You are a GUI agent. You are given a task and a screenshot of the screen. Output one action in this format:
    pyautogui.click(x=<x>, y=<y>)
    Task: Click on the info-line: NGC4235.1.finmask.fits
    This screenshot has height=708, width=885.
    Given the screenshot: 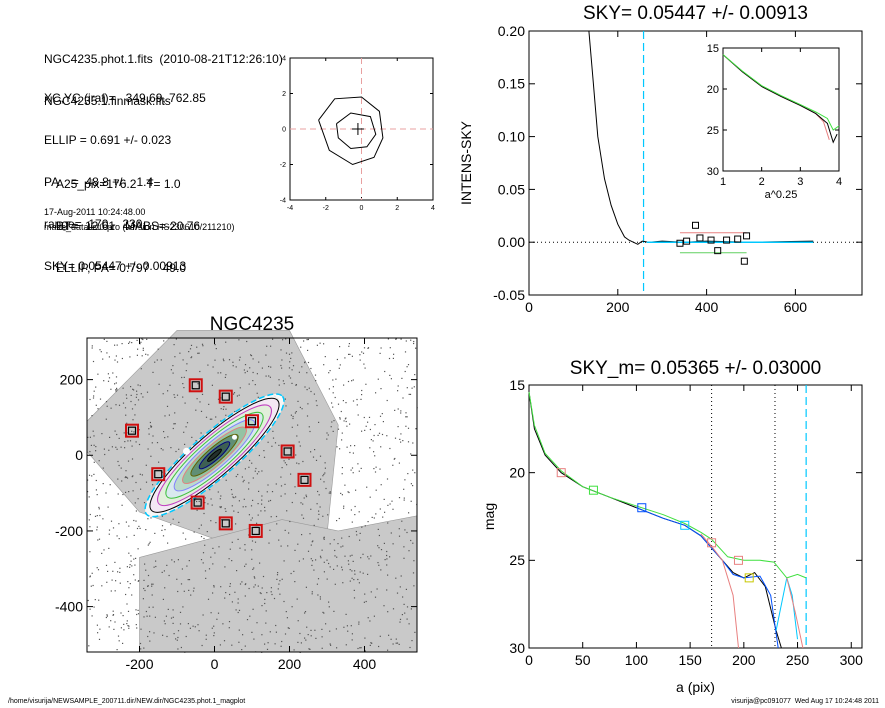 What is the action you would take?
    pyautogui.click(x=107, y=101)
    